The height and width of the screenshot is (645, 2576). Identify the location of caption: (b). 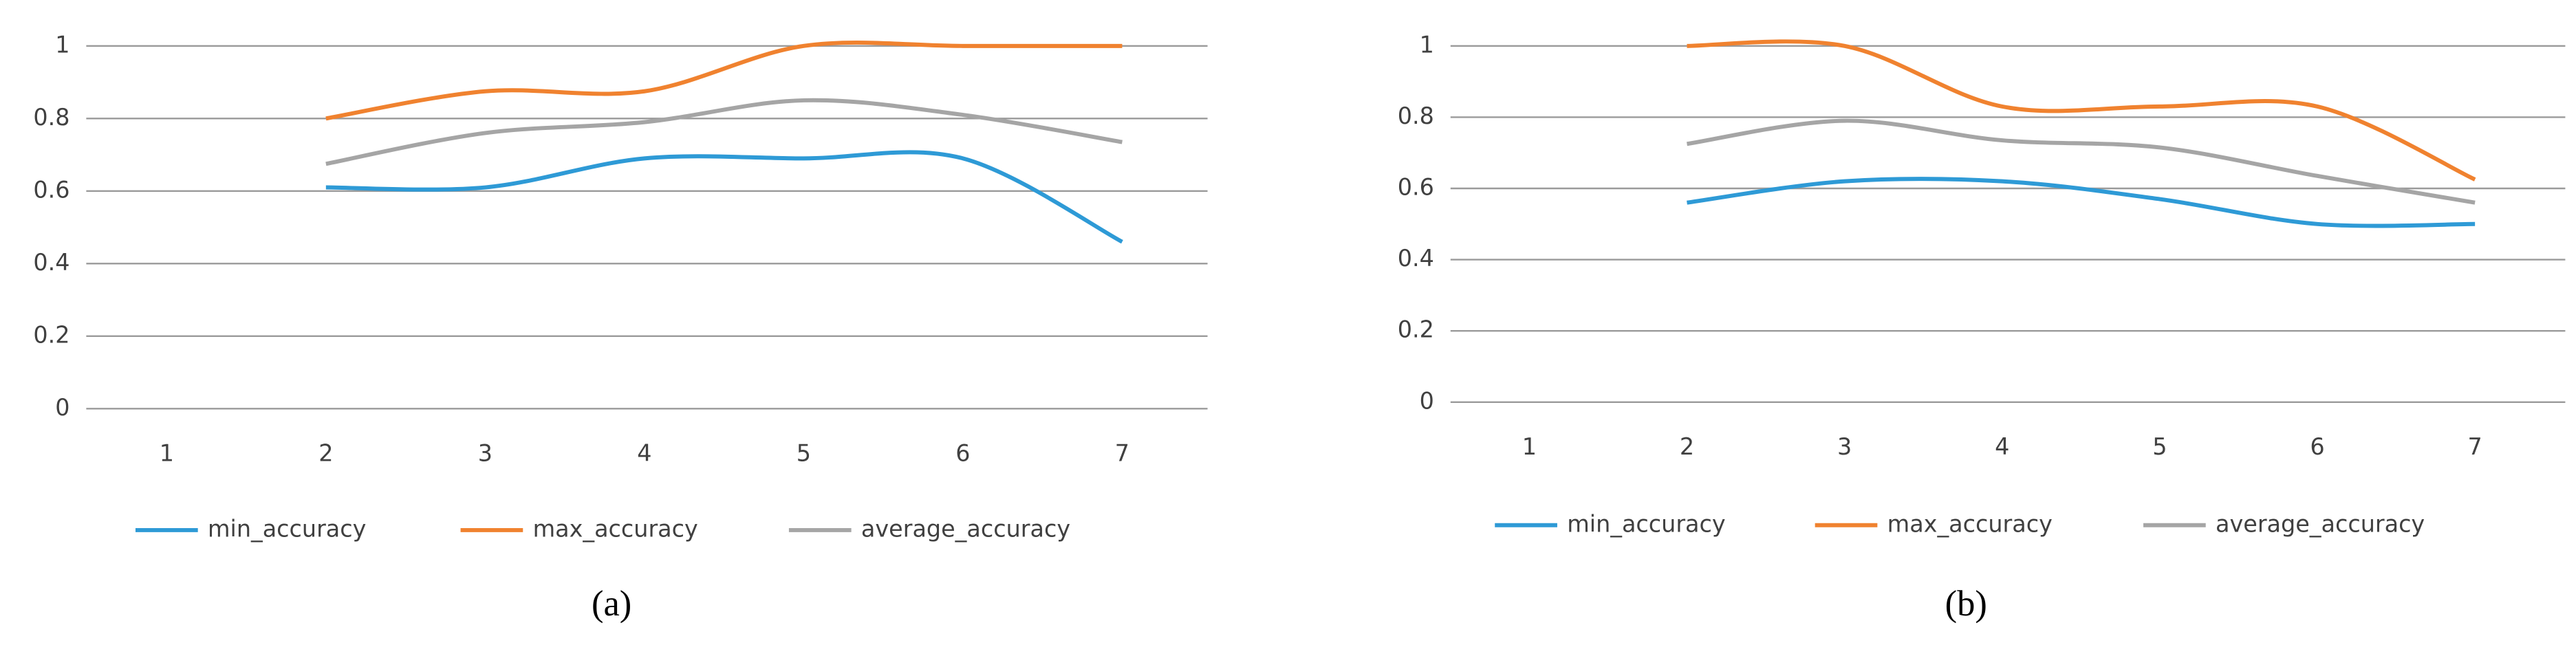
(1966, 604).